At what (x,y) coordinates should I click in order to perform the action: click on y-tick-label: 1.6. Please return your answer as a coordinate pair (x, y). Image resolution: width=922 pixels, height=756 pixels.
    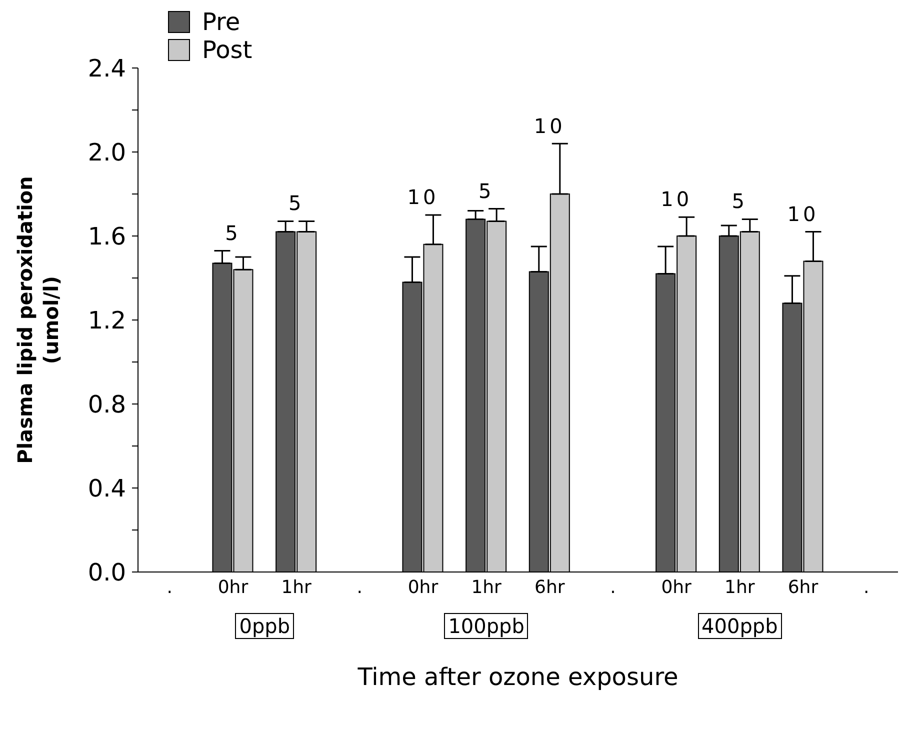
    Looking at the image, I should click on (107, 236).